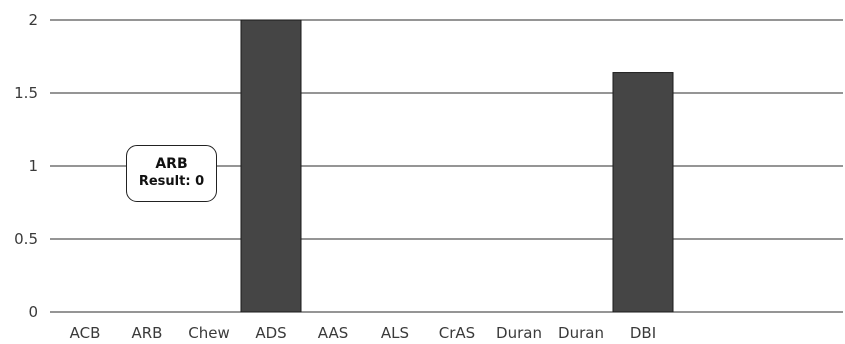  What do you see at coordinates (147, 333) in the screenshot?
I see `x-tick-label: ARB` at bounding box center [147, 333].